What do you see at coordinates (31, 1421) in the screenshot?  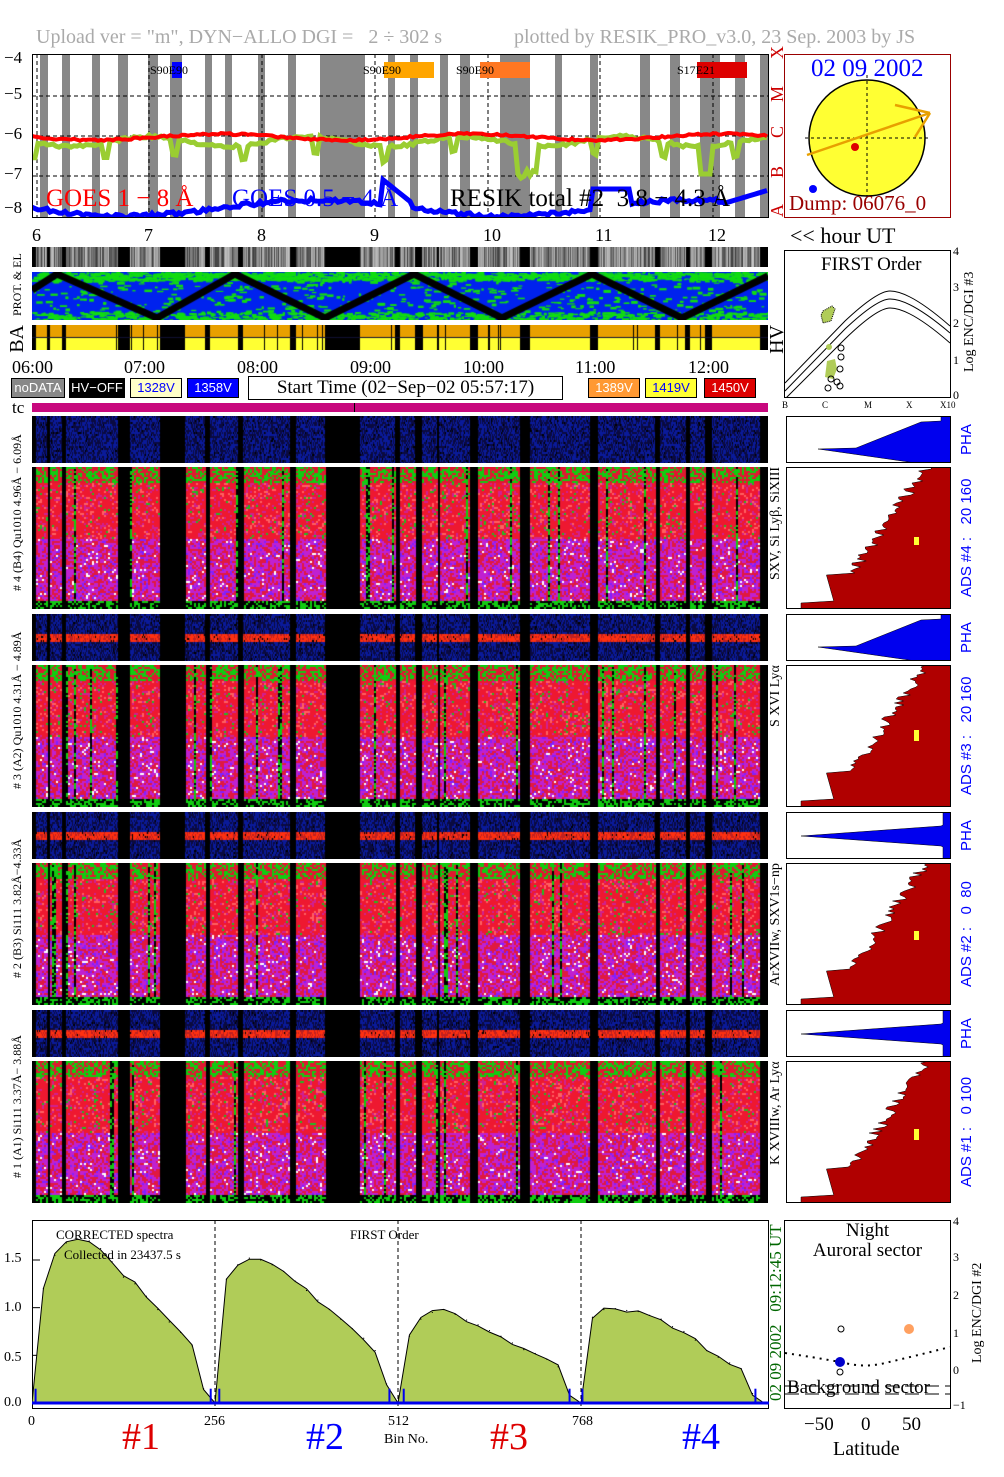 I see `spectrum-x-tick: 0` at bounding box center [31, 1421].